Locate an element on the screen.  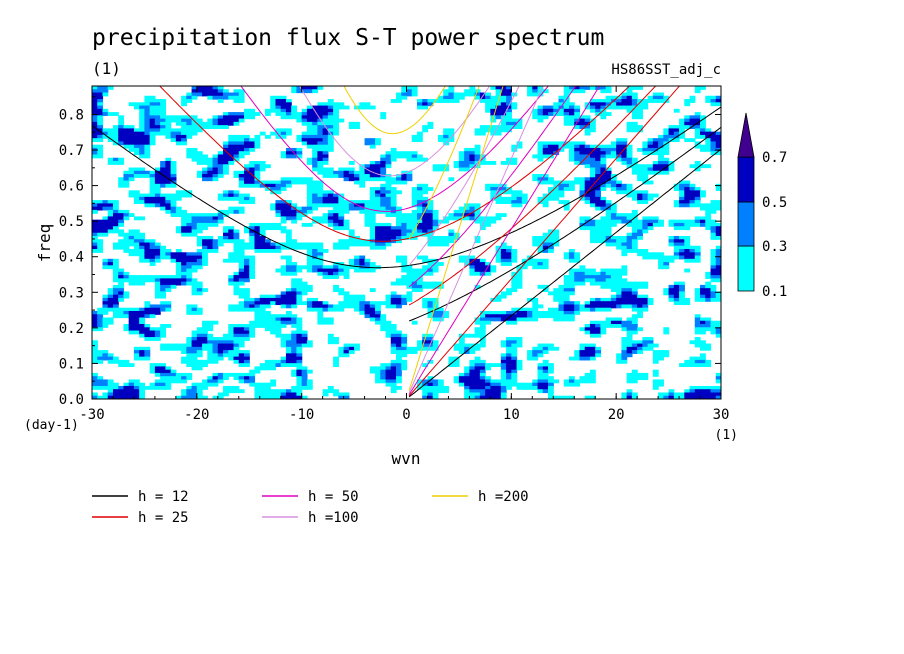
dispersion-curve-kelvin-h50 is located at coordinates (504, 240).